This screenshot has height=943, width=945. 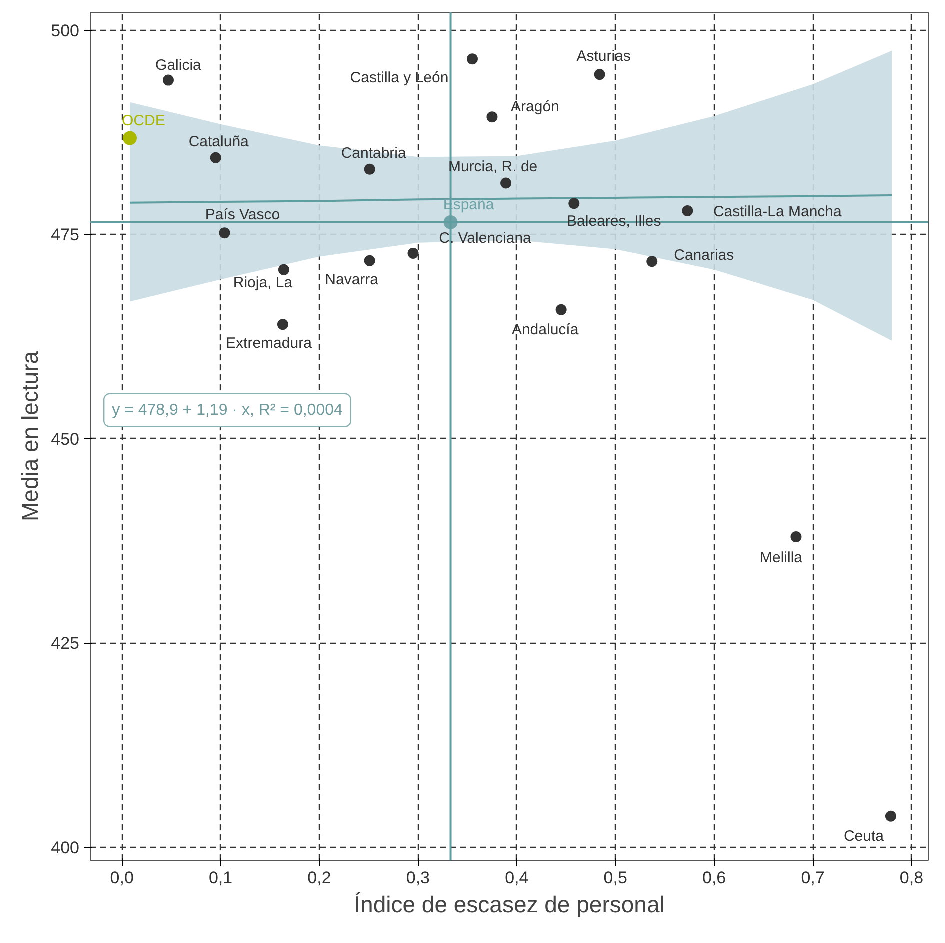 What do you see at coordinates (517, 878) in the screenshot?
I see `x-tick-label: 0,4` at bounding box center [517, 878].